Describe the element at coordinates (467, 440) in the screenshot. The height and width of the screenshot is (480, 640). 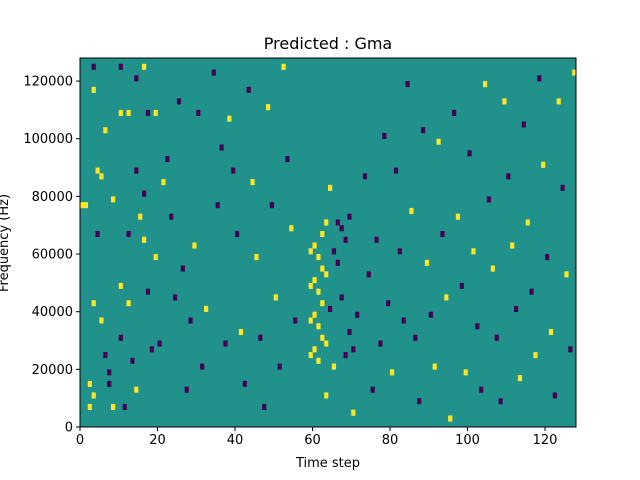
I see `x-tick-label: 100` at that location.